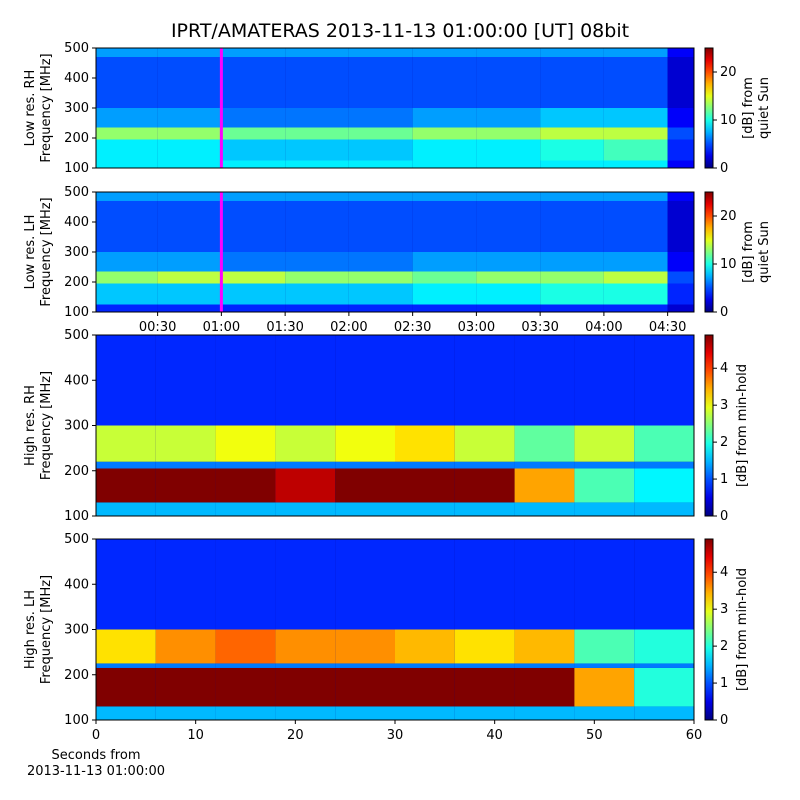 This screenshot has height=800, width=800. Describe the element at coordinates (195, 735) in the screenshot. I see `x-tick-label: 10` at that location.